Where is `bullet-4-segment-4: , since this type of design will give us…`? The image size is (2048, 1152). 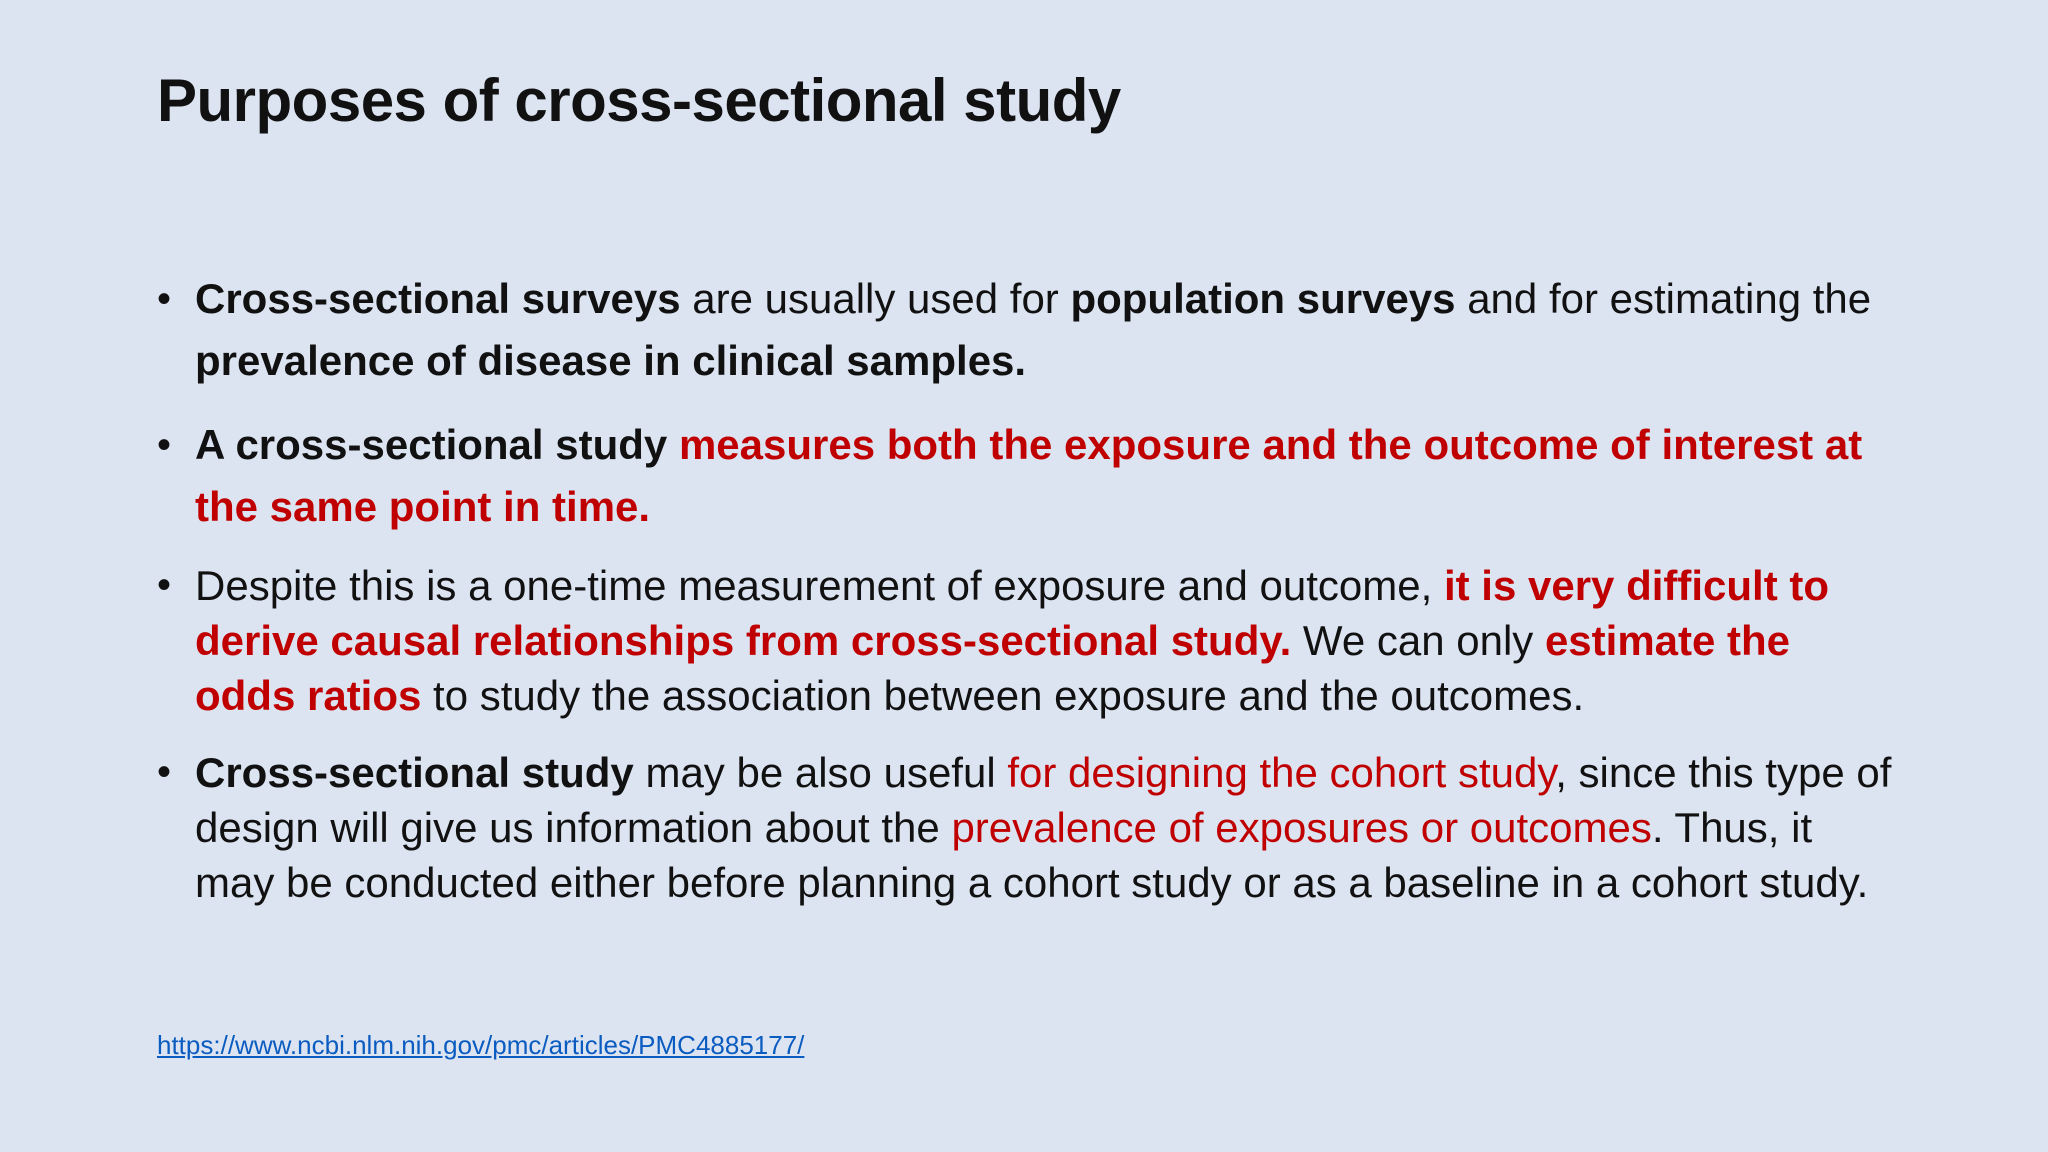
bullet-4-segment-4: , since this type of design will give us… is located at coordinates (1043, 800).